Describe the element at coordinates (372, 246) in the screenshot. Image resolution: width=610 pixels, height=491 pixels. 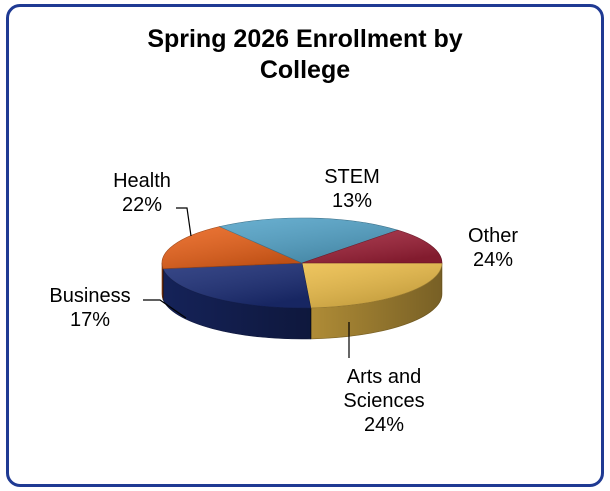
I see `slice-shade-stem` at that location.